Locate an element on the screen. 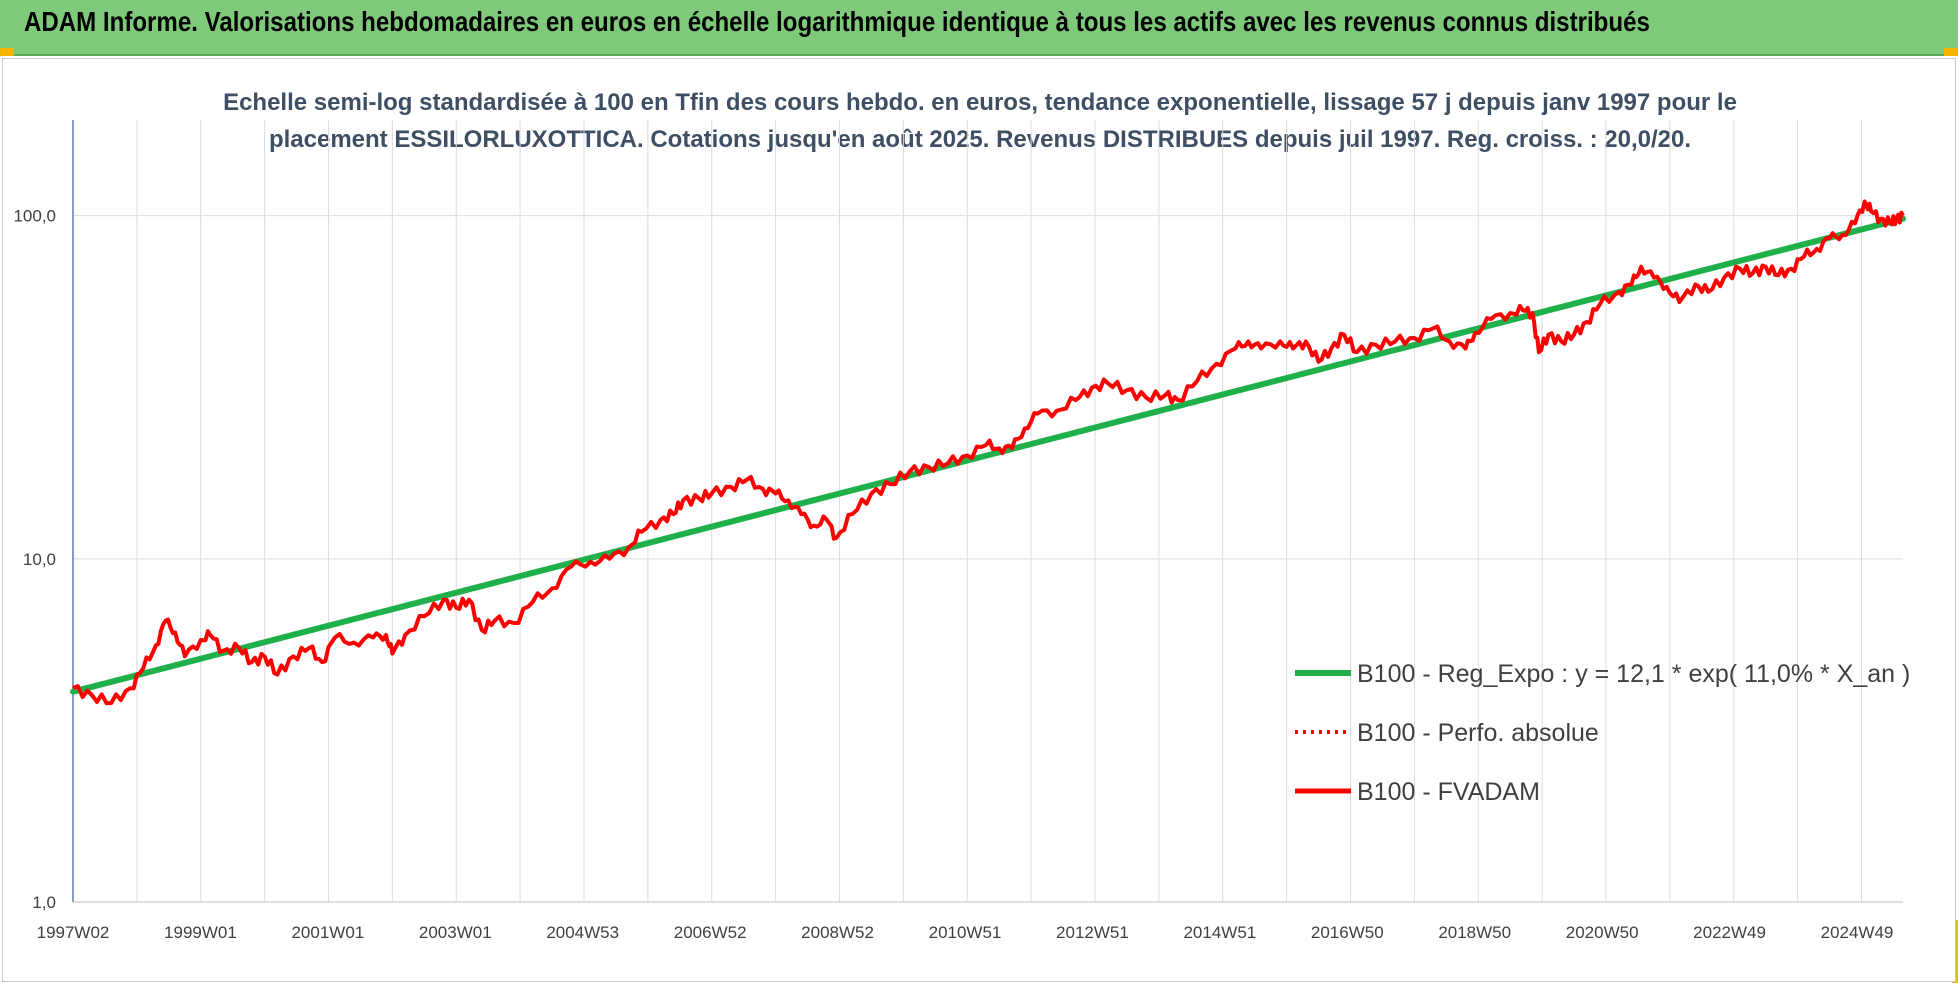 This screenshot has width=1958, height=983. x-tick-label: 2024W49 is located at coordinates (1857, 932).